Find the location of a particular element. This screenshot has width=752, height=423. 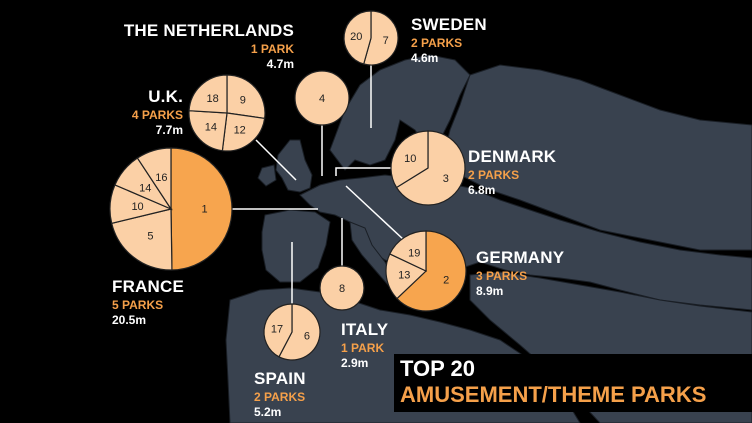

pie-france: 1 5 10 14 16 is located at coordinates (213, 209).